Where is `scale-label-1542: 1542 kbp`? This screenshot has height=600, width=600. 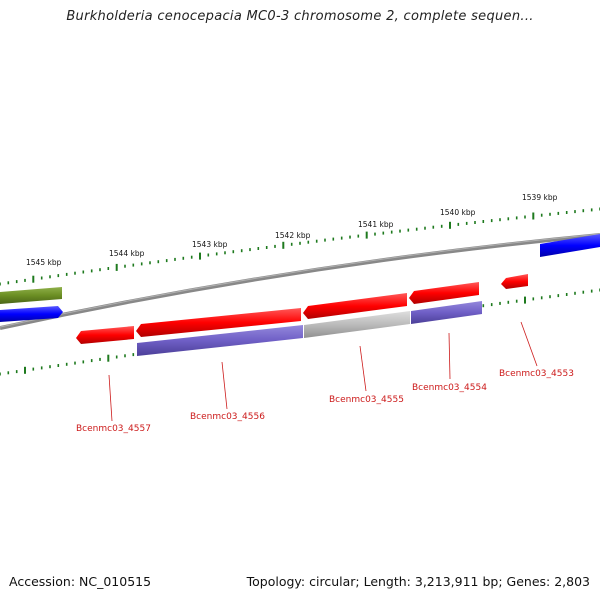 scale-label-1542: 1542 kbp is located at coordinates (293, 235).